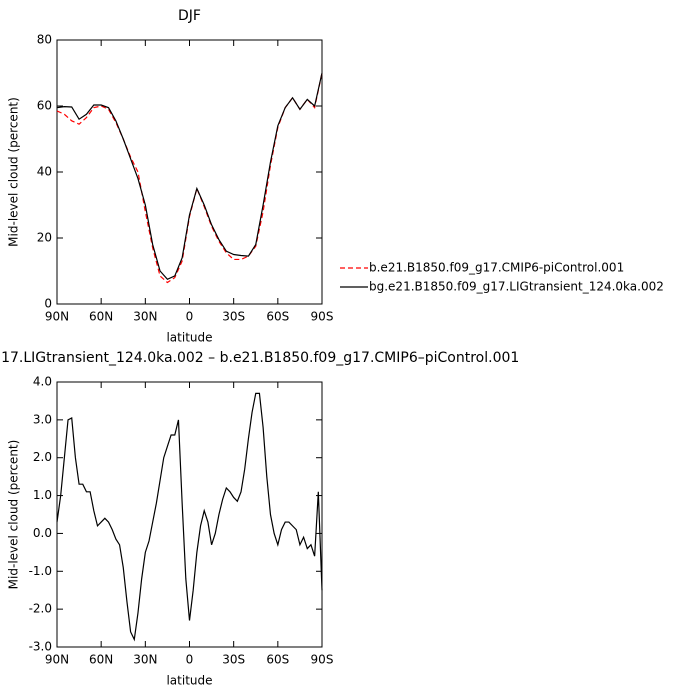  What do you see at coordinates (42, 533) in the screenshot?
I see `y-tick-label: 0.0` at bounding box center [42, 533].